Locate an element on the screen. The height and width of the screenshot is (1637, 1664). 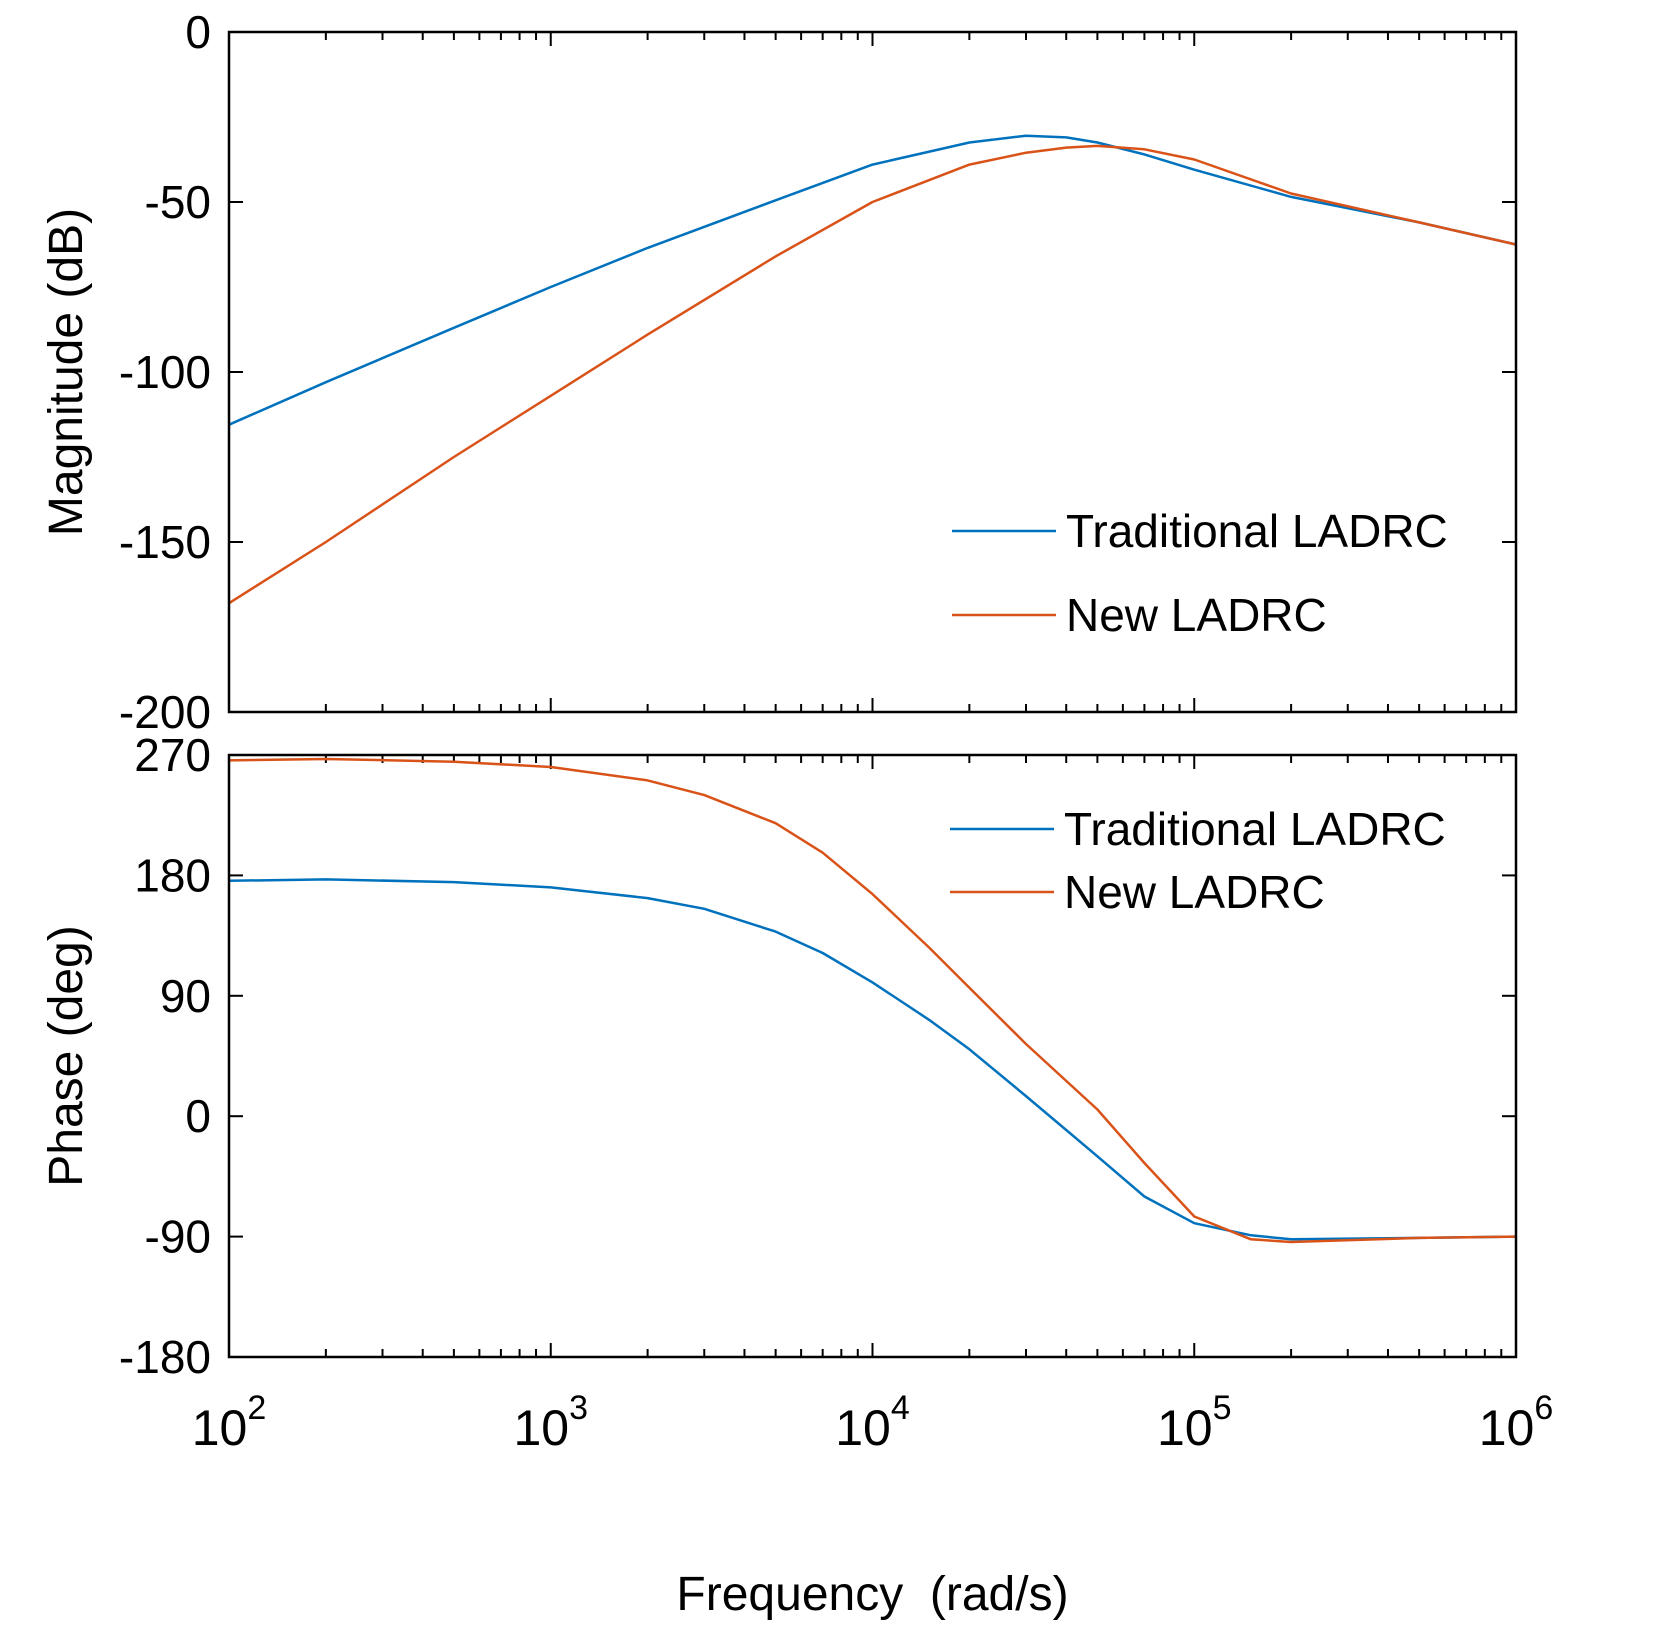
y-tick-label: 180 is located at coordinates (172, 875).